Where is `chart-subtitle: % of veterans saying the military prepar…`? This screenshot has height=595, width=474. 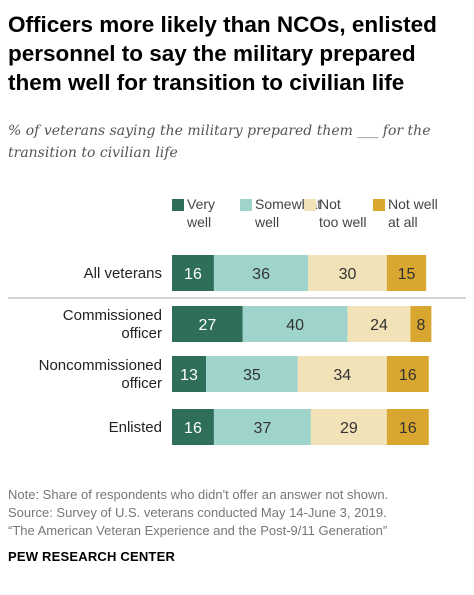
chart-subtitle: % of veterans saying the military prepar… is located at coordinates (219, 142).